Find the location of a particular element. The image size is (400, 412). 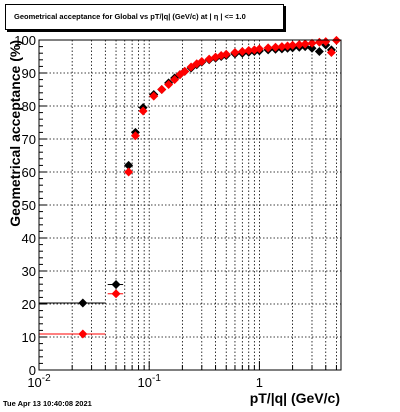

y-tick-label: 50 is located at coordinates (29, 205).